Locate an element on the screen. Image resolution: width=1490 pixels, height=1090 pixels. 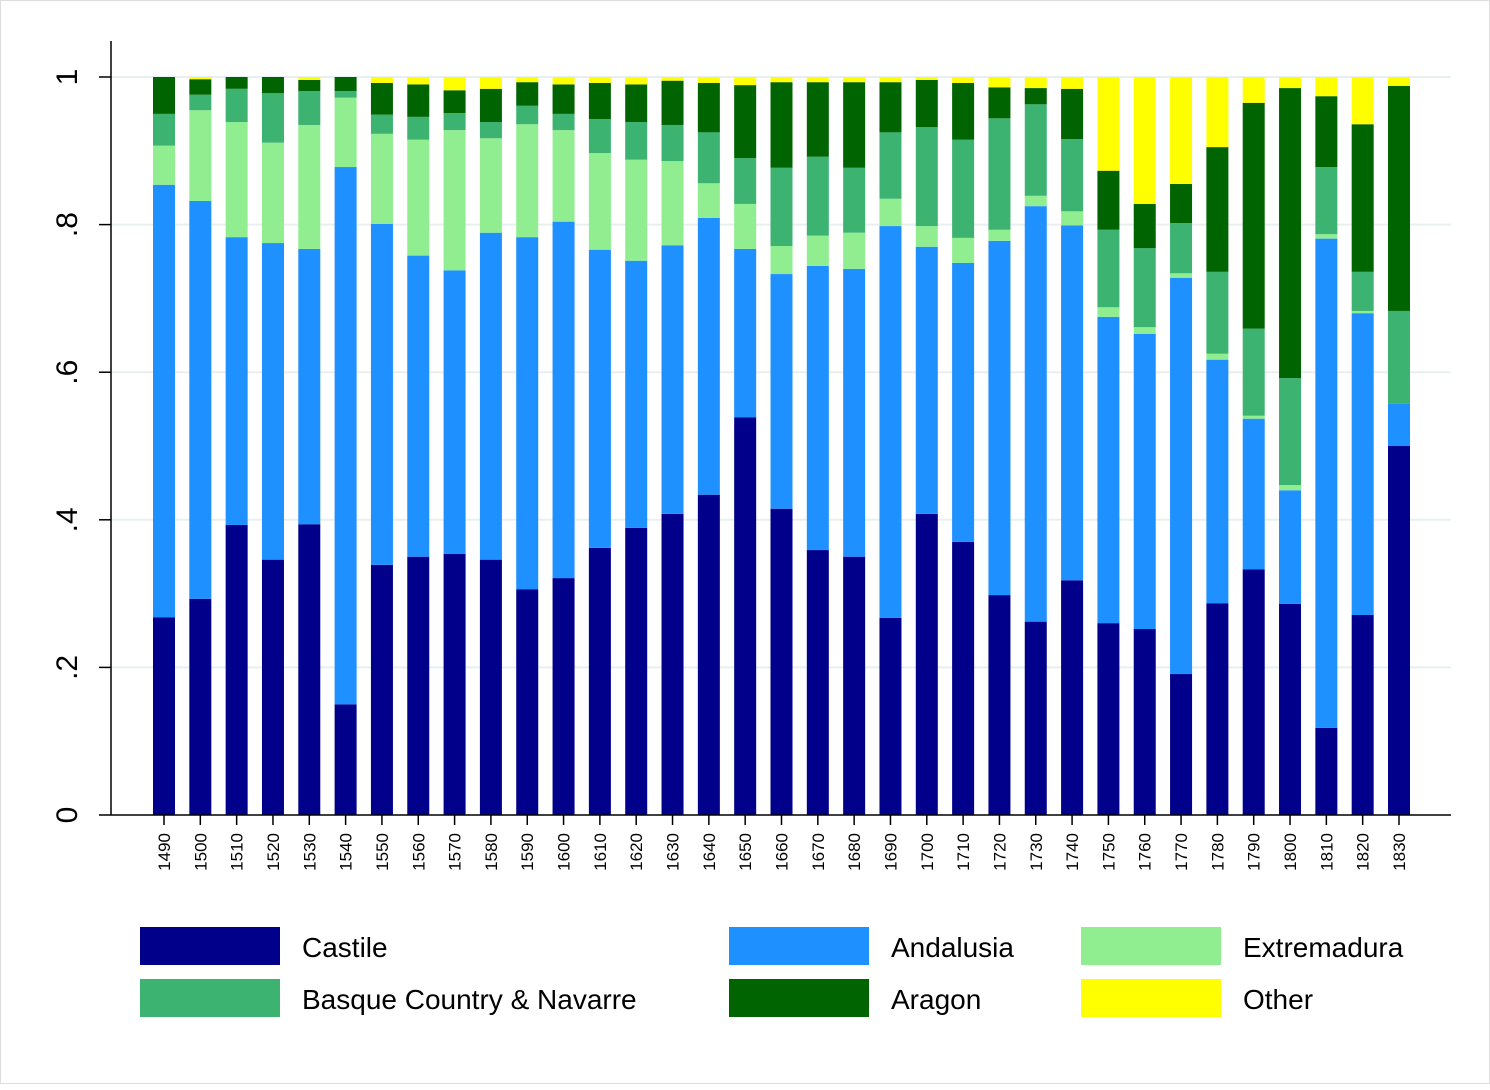
x-tick-label: 1510 is located at coordinates (237, 852).